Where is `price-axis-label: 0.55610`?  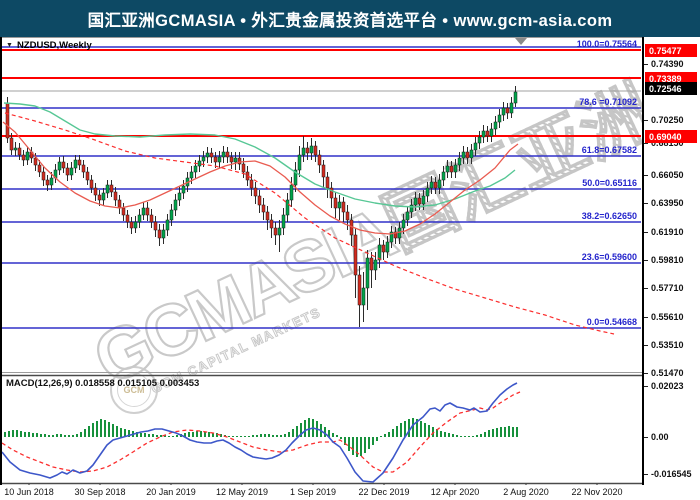
price-axis-label: 0.55610 is located at coordinates (667, 317).